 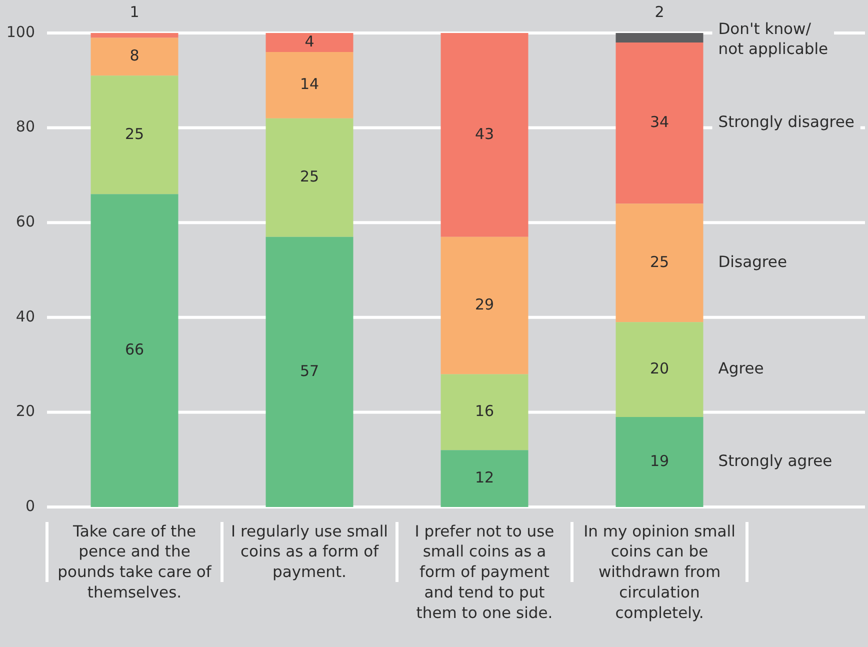 I want to click on series-label: Don't know/ not applicable, so click(x=773, y=39).